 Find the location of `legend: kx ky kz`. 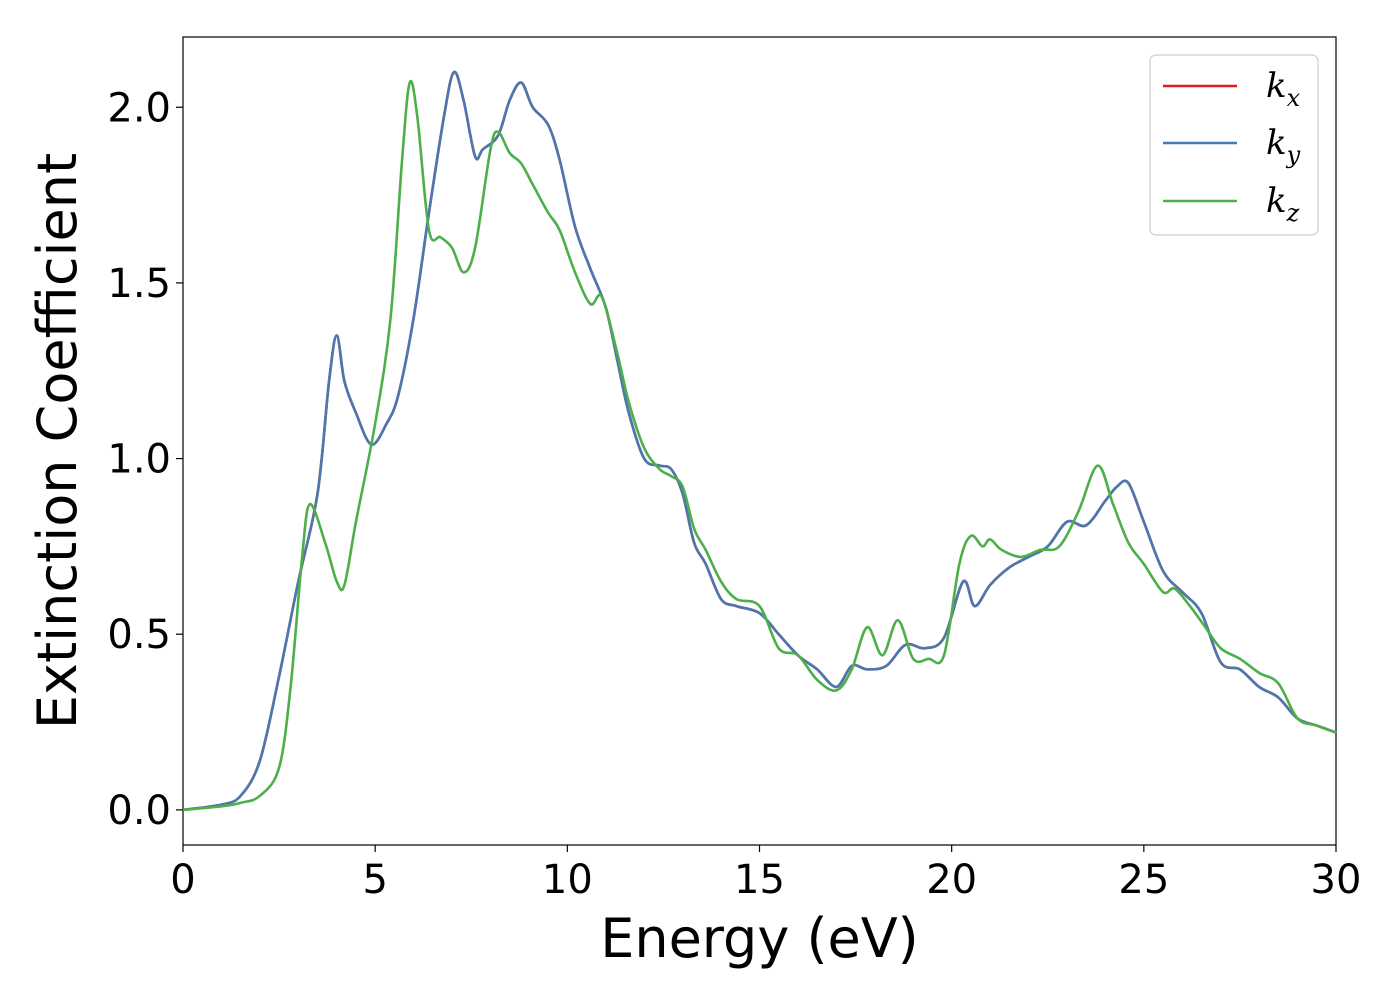

legend: kx ky kz is located at coordinates (1234, 145).